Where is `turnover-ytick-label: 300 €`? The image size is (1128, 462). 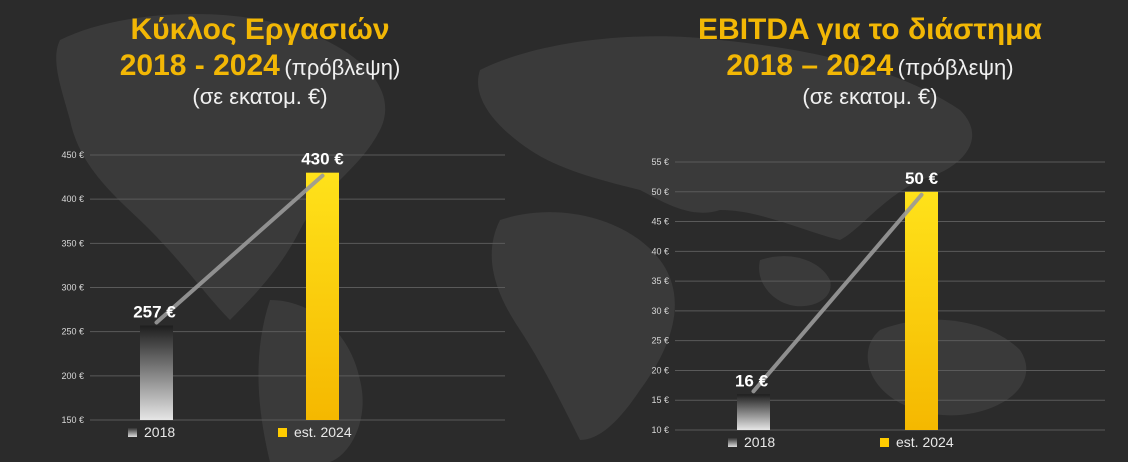 turnover-ytick-label: 300 € is located at coordinates (72, 288).